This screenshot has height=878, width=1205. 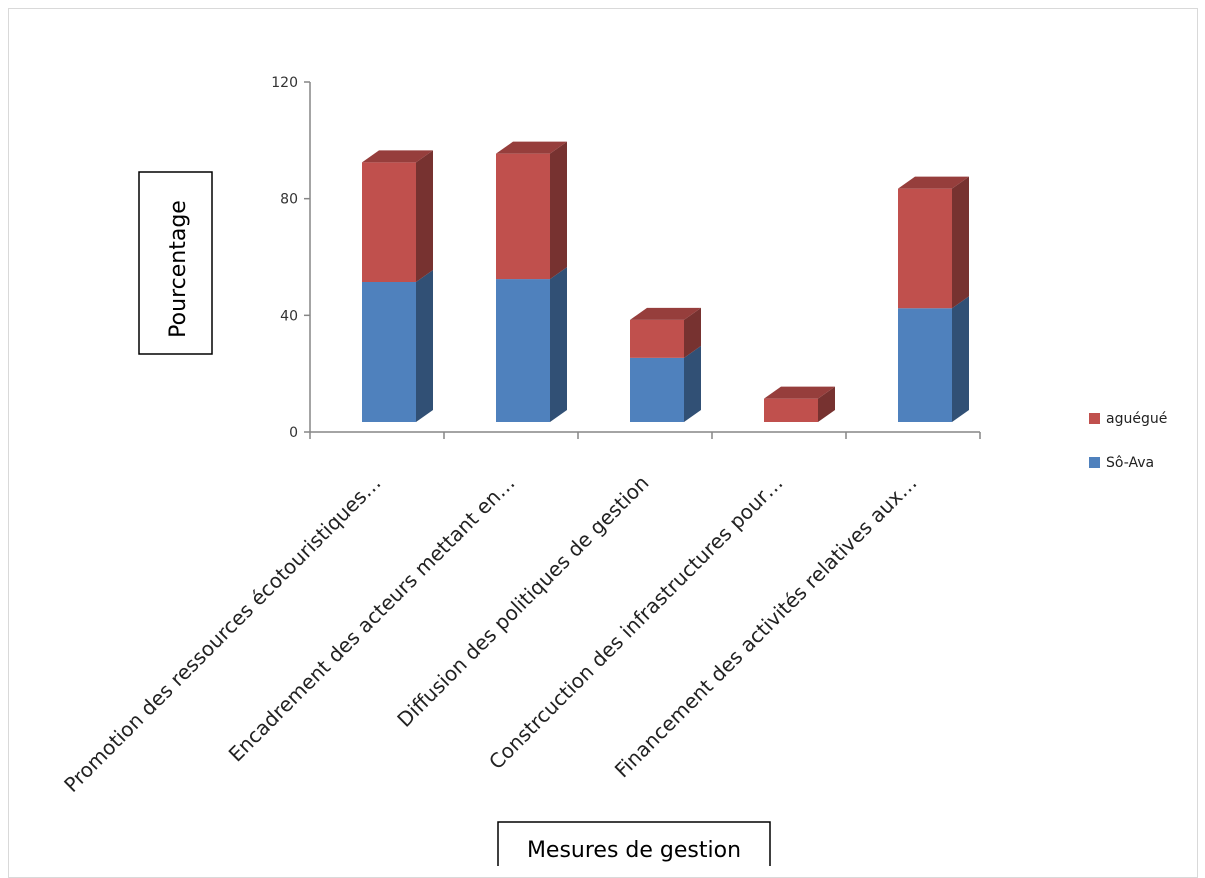 What do you see at coordinates (289, 316) in the screenshot?
I see `y-tick-label: 40` at bounding box center [289, 316].